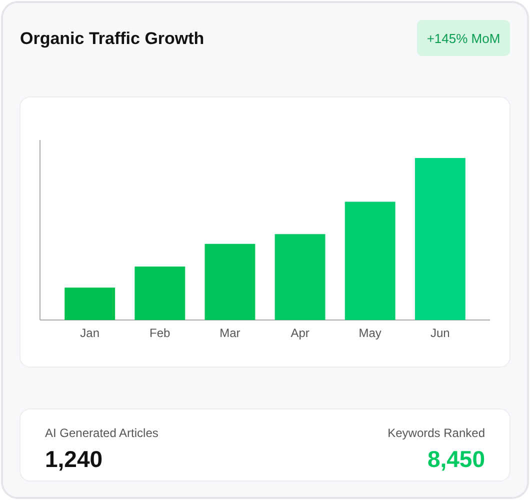 The image size is (530, 500). What do you see at coordinates (112, 38) in the screenshot?
I see `chart-title: Organic Traffic Growth` at bounding box center [112, 38].